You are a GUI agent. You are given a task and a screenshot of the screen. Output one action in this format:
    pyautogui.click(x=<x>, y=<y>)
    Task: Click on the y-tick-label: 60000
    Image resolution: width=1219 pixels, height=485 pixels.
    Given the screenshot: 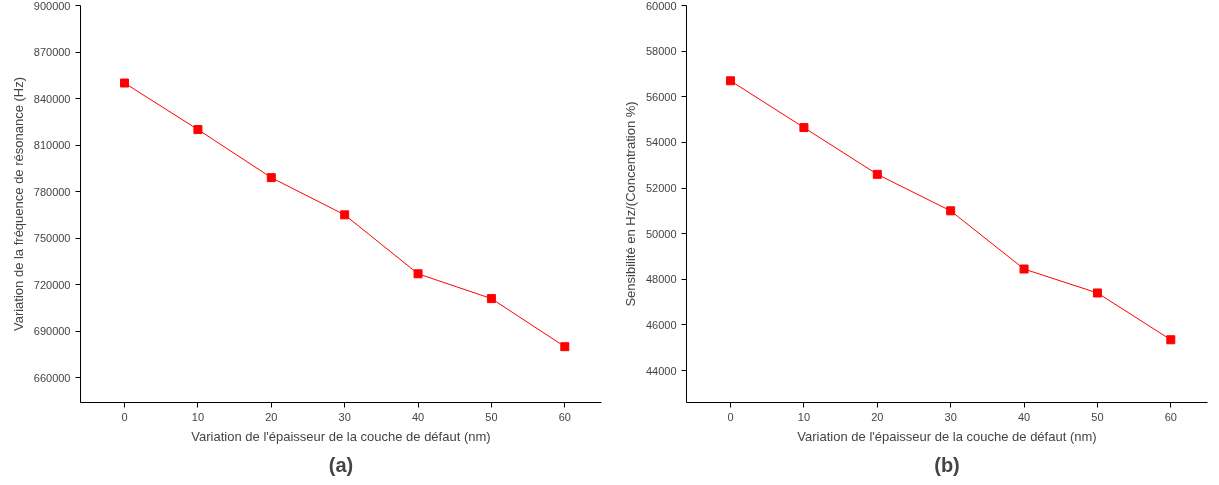 What is the action you would take?
    pyautogui.click(x=661, y=6)
    